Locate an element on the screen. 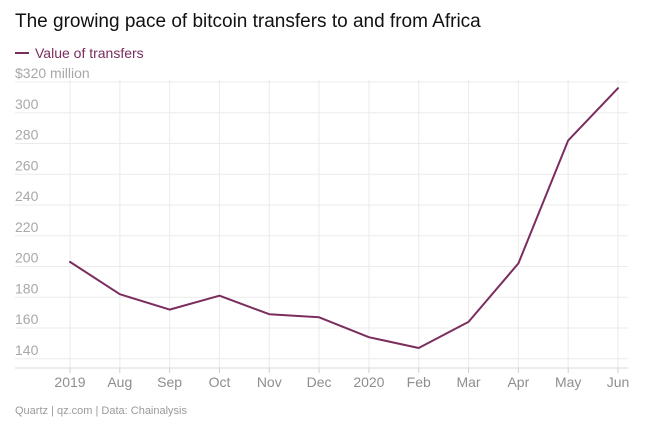  y-tick-label: 200 is located at coordinates (27, 258).